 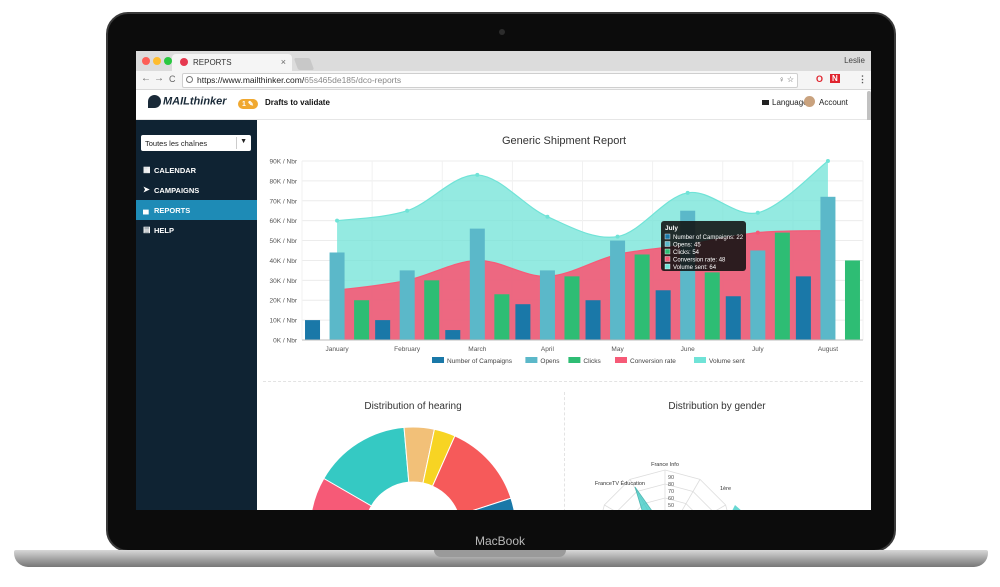 What do you see at coordinates (283, 62) in the screenshot?
I see `tab-close-button: ×` at bounding box center [283, 62].